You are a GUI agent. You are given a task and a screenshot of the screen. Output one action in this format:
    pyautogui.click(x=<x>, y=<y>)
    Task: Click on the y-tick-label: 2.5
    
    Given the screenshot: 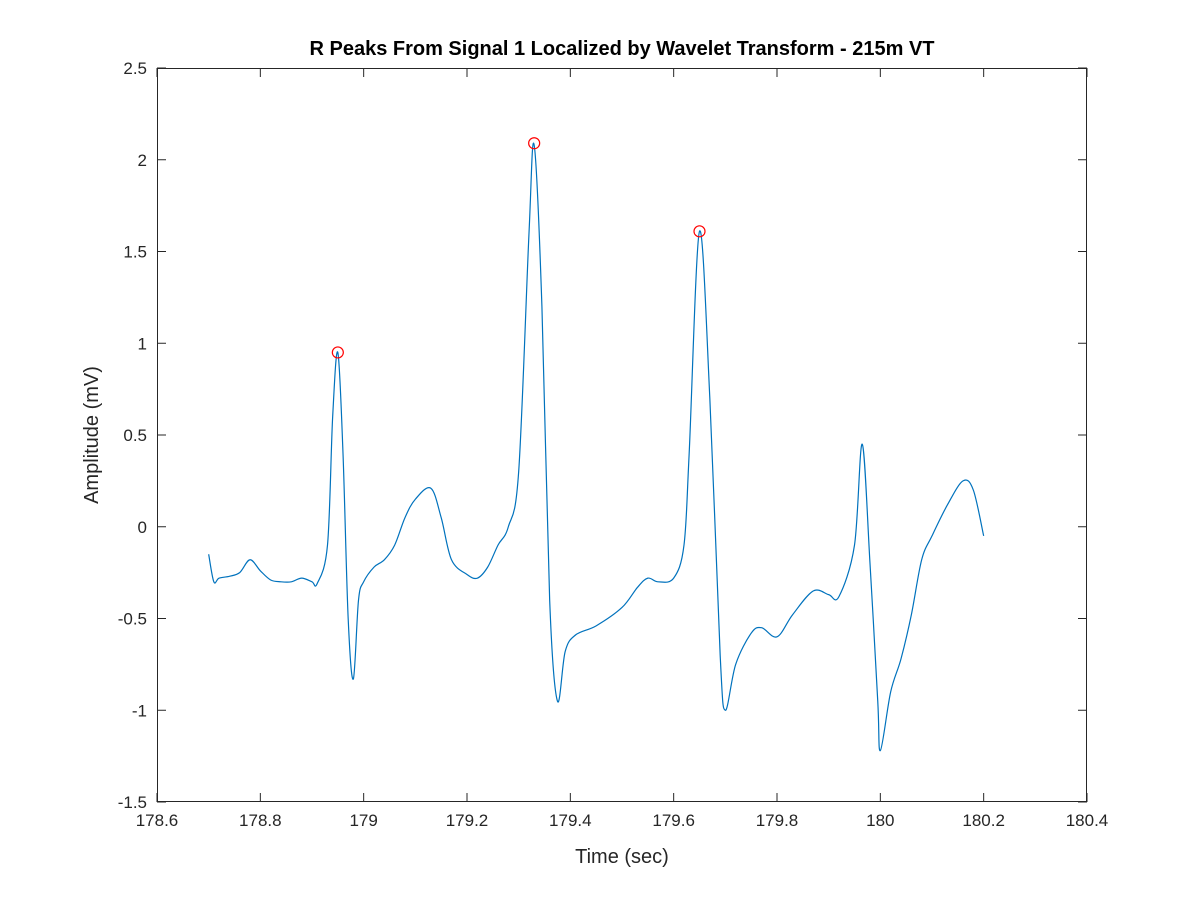 What is the action you would take?
    pyautogui.click(x=135, y=68)
    